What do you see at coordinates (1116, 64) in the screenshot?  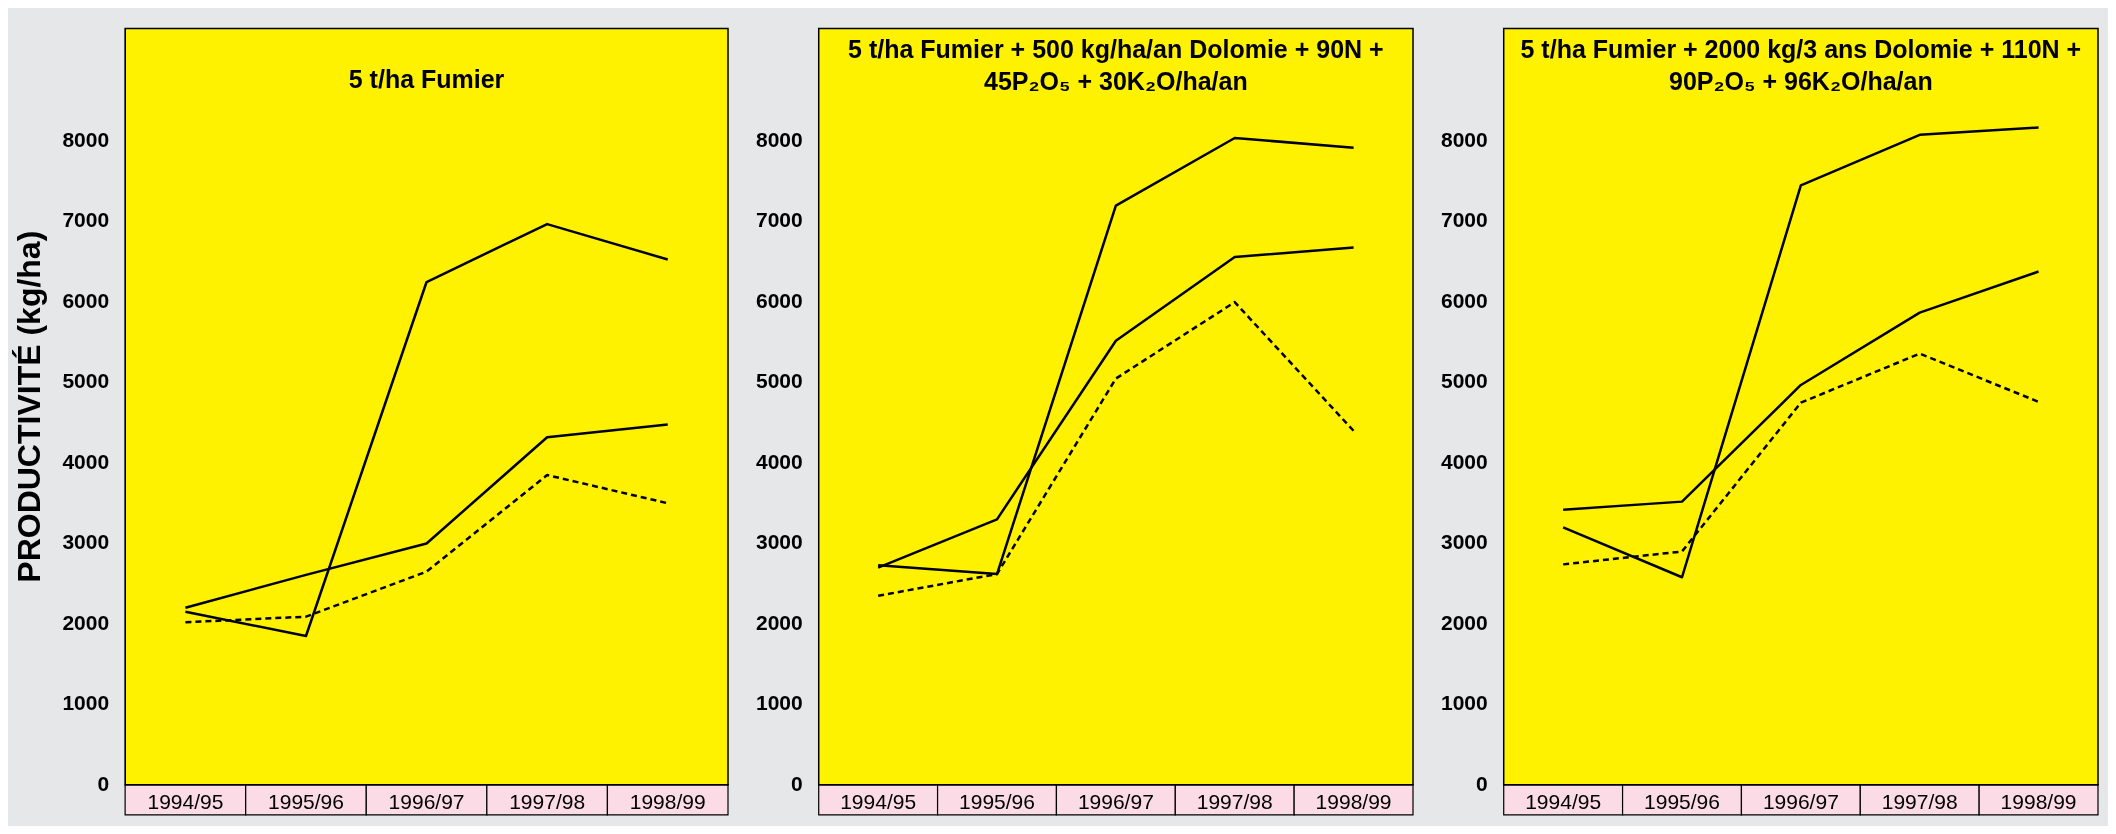 I see `text: 5 t/ha Fumier + 500 kg/ha/an Dolomie + 90N + 45P₂O₅ + 30K₂O/ha/an` at bounding box center [1116, 64].